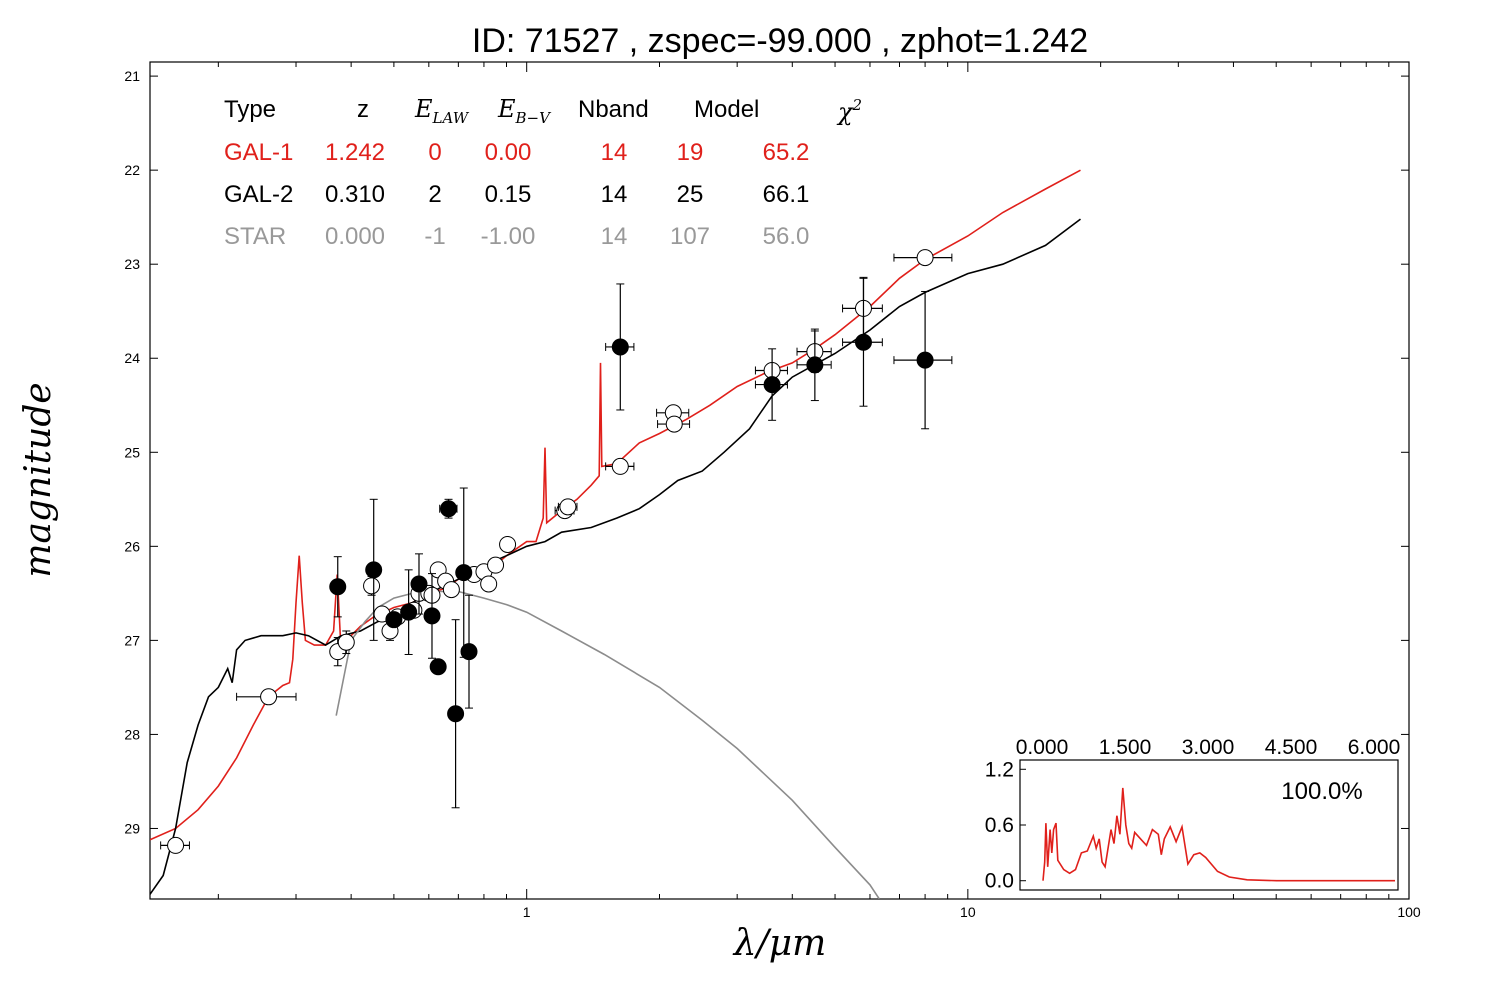 Image resolution: width=1500 pixels, height=1000 pixels. What do you see at coordinates (258, 152) in the screenshot?
I see `legend-cell-type: GAL-1` at bounding box center [258, 152].